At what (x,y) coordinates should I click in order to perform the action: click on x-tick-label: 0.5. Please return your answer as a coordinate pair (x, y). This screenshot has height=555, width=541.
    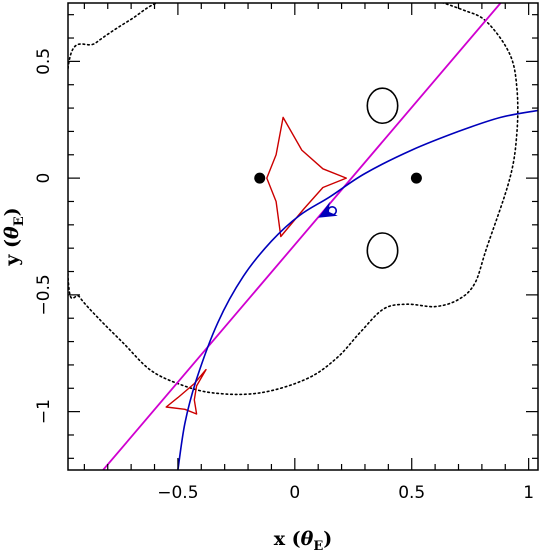
    Looking at the image, I should click on (411, 493).